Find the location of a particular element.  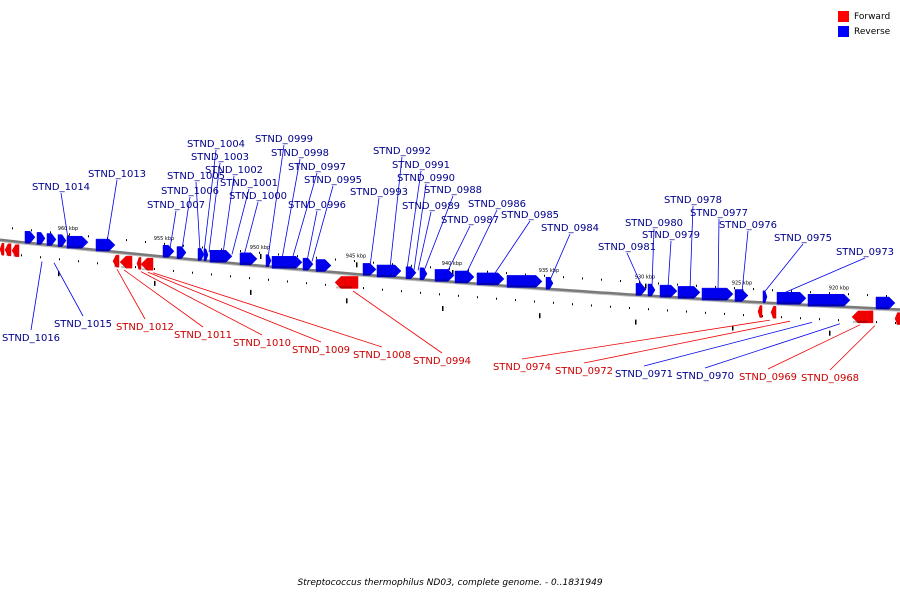

legend-reverse: Reverse is located at coordinates (864, 31).